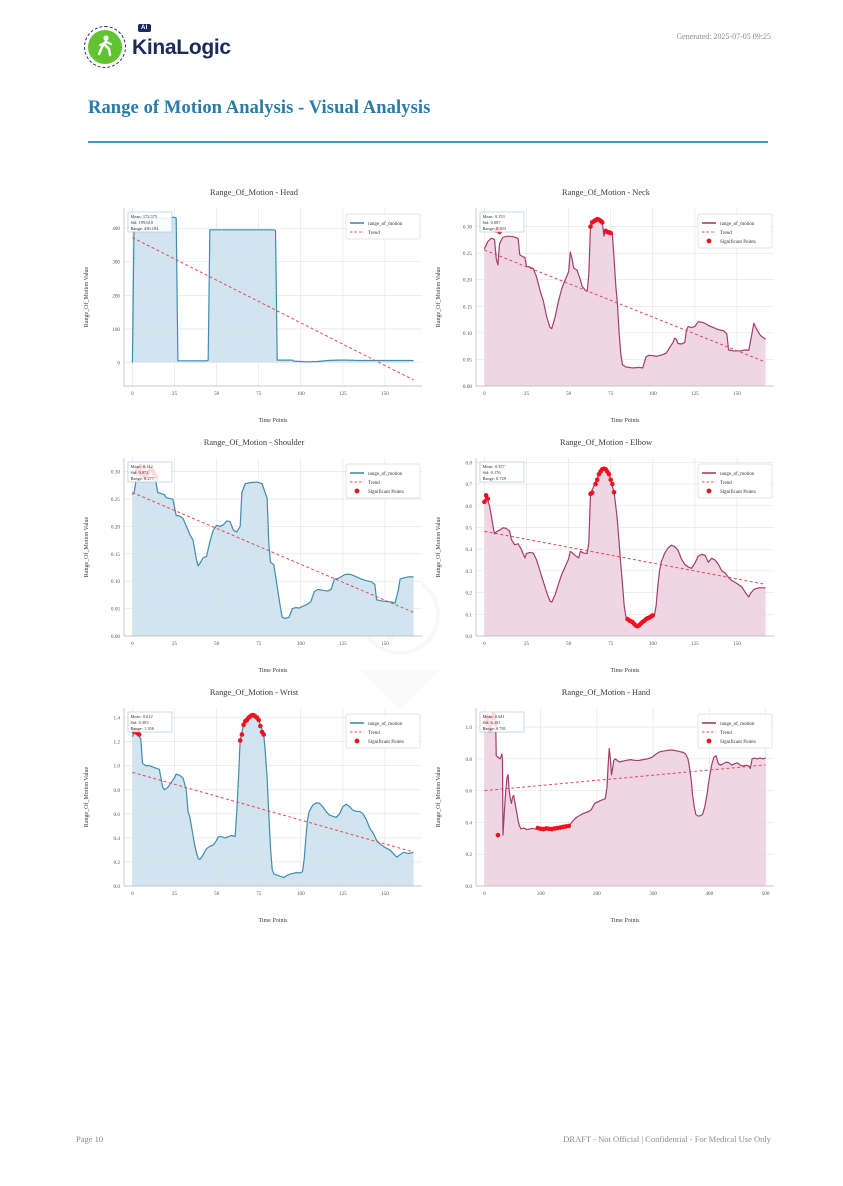 This screenshot has width=843, height=1186. What do you see at coordinates (144, 216) in the screenshot?
I see `stats-mean: Mean: 172.575` at bounding box center [144, 216].